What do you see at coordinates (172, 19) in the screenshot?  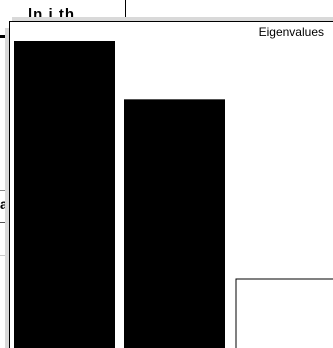 I see `chart-window-shadow-top` at bounding box center [172, 19].